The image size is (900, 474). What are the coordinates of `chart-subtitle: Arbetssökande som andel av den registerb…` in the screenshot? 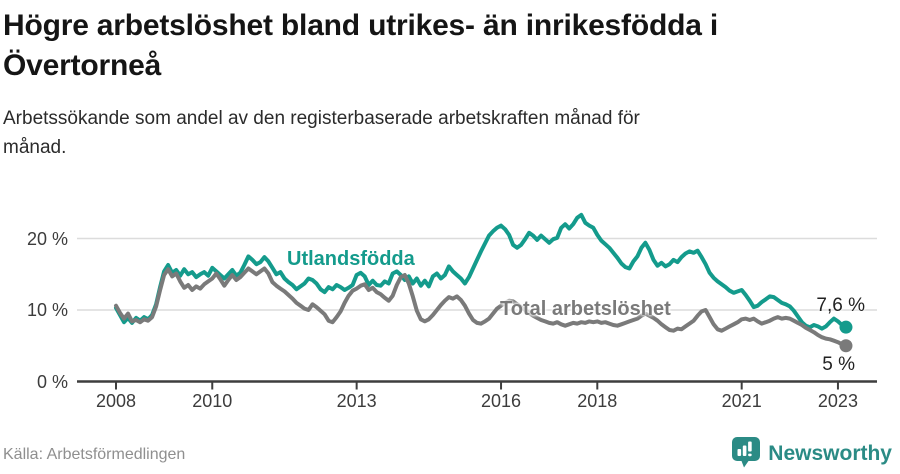 It's located at (428, 133).